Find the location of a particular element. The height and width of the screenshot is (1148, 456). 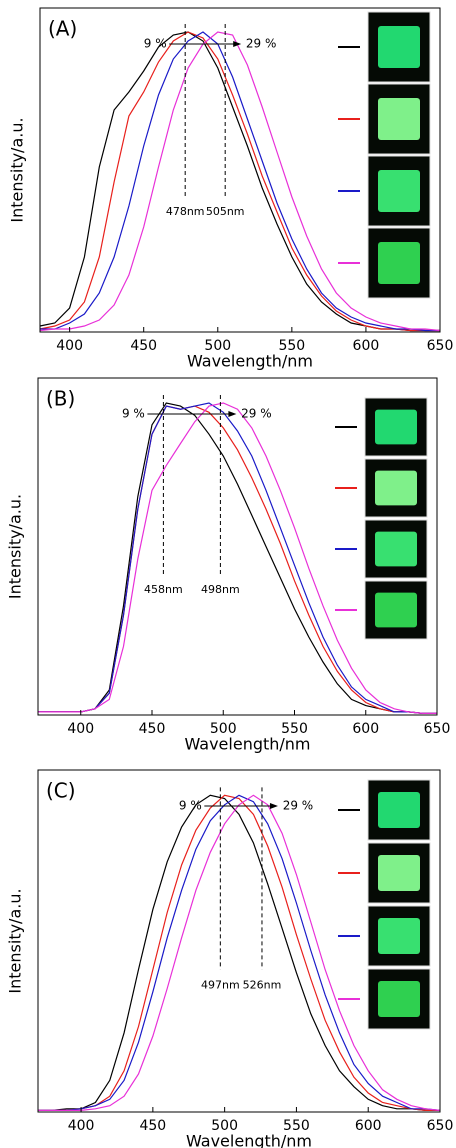

panel-label: (A) is located at coordinates (62, 29).